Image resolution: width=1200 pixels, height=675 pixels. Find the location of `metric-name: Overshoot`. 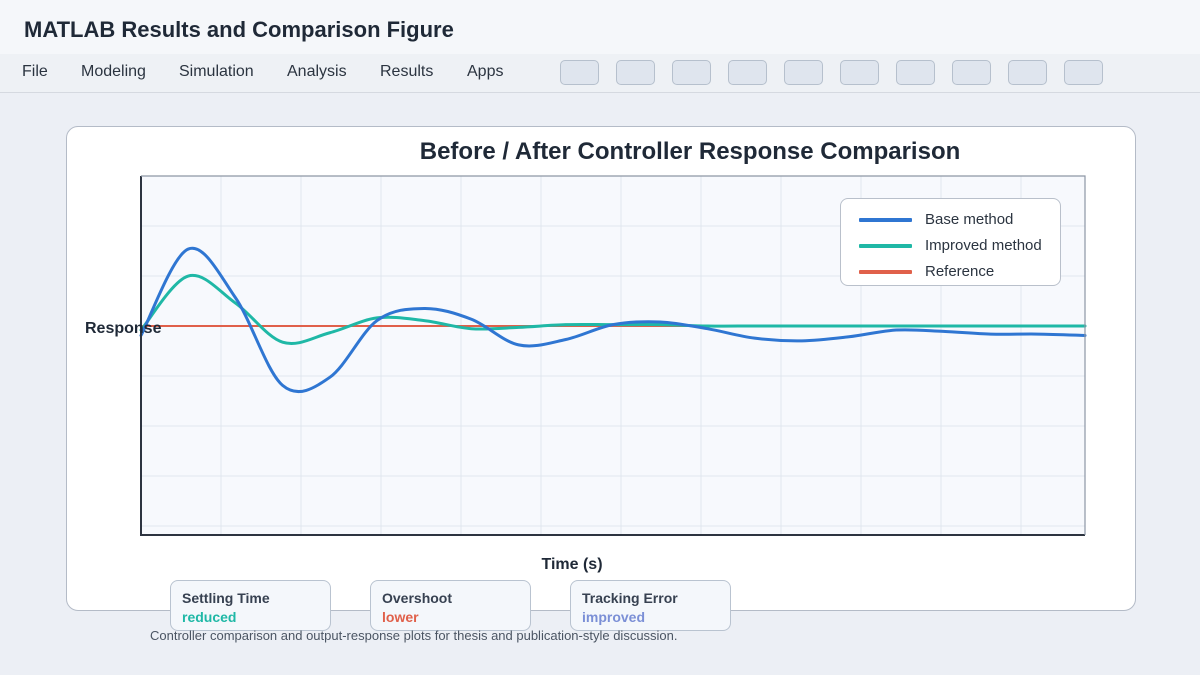

metric-name: Overshoot is located at coordinates (417, 598).